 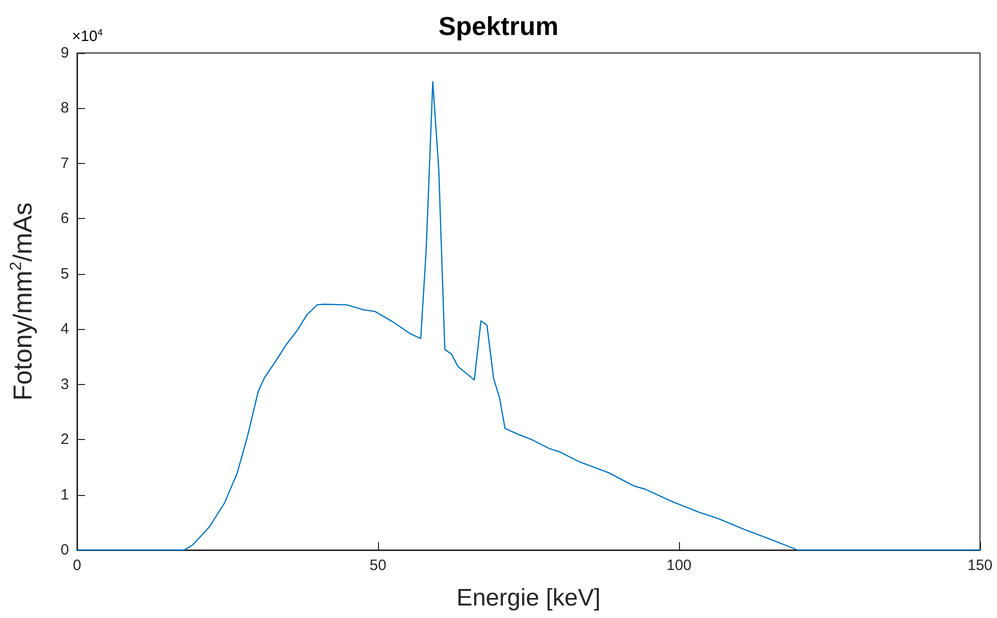 I want to click on y-tick-label: 7, so click(x=64, y=163).